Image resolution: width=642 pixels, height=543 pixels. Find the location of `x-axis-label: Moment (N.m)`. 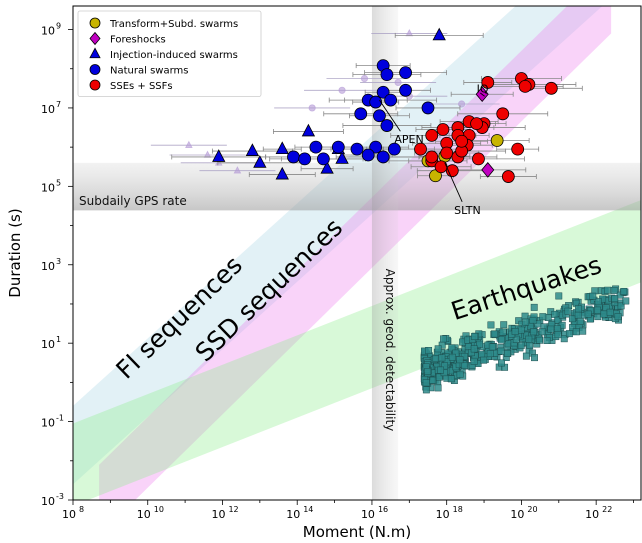

x-axis-label: Moment (N.m) is located at coordinates (357, 532).